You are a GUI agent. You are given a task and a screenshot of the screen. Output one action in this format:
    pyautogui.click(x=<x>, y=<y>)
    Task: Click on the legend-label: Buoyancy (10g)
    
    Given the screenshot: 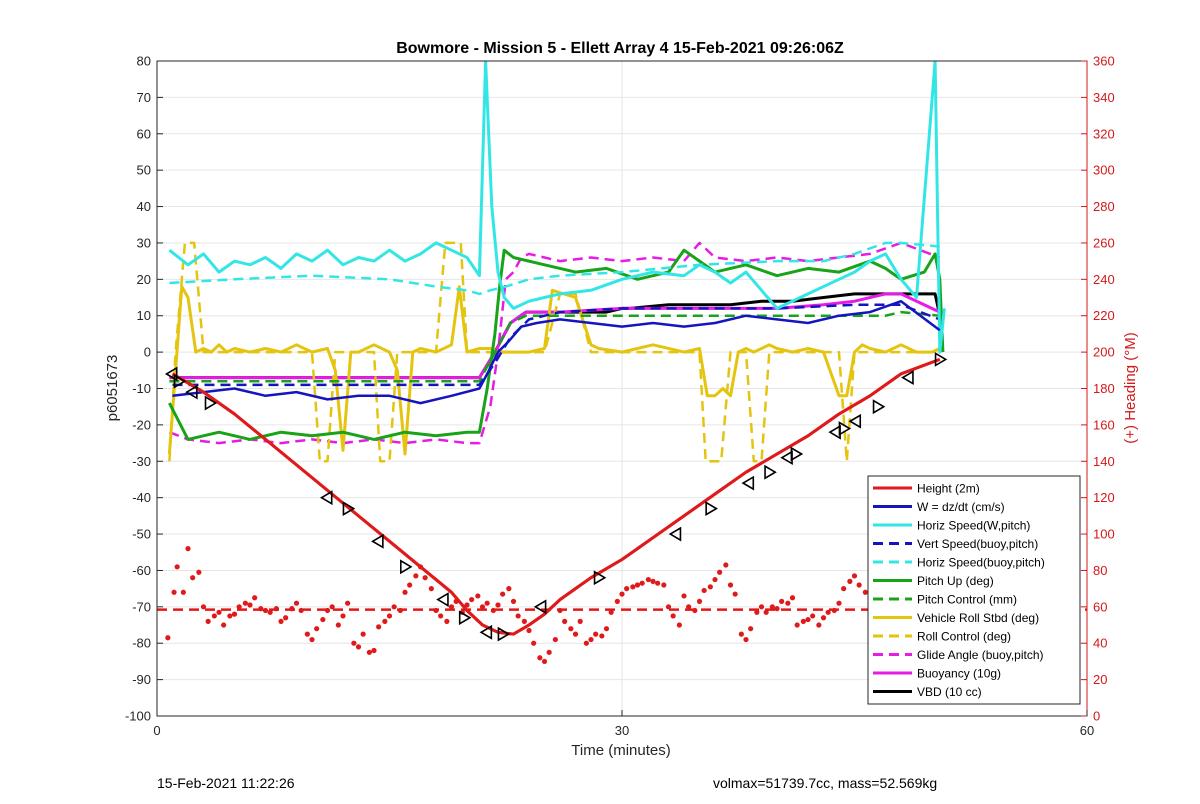 What is the action you would take?
    pyautogui.click(x=959, y=674)
    